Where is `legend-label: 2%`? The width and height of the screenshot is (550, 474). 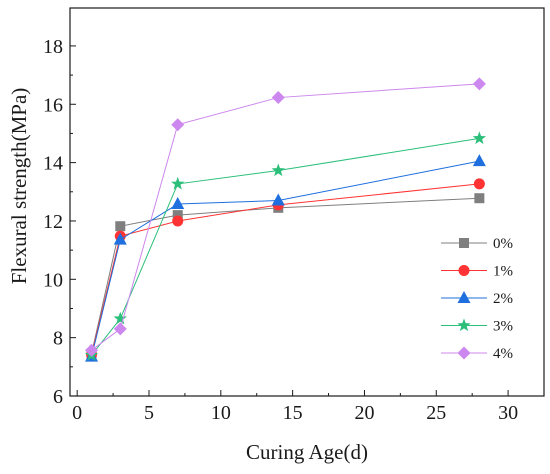 legend-label: 2% is located at coordinates (503, 299).